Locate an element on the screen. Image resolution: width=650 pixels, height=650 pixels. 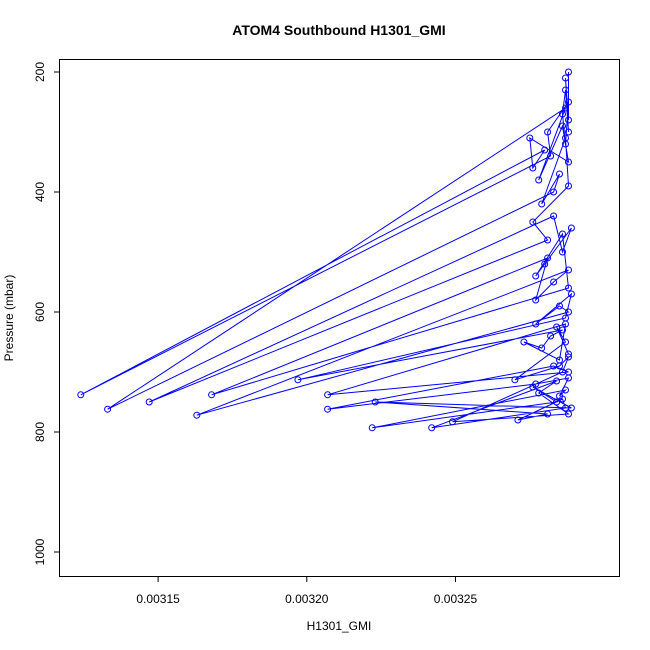
y-axis: 200 400 600 800 1000 is located at coordinates (46, 313).